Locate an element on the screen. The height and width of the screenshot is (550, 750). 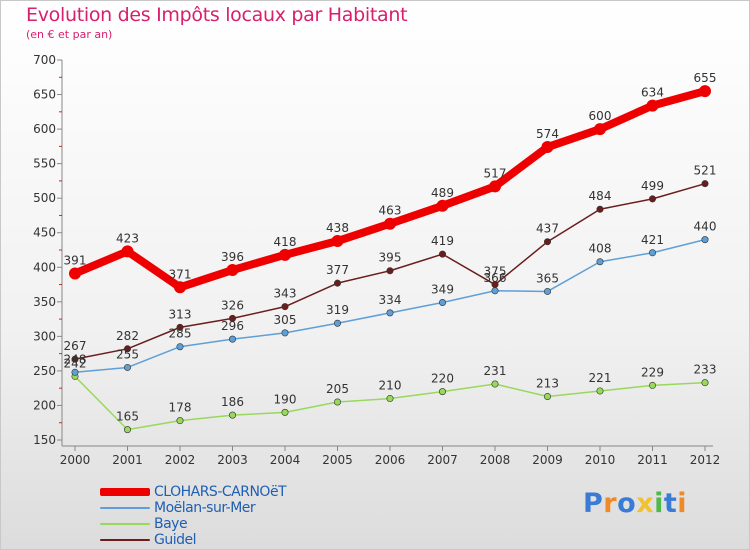
y-tick-label: 250 is located at coordinates (44, 371).